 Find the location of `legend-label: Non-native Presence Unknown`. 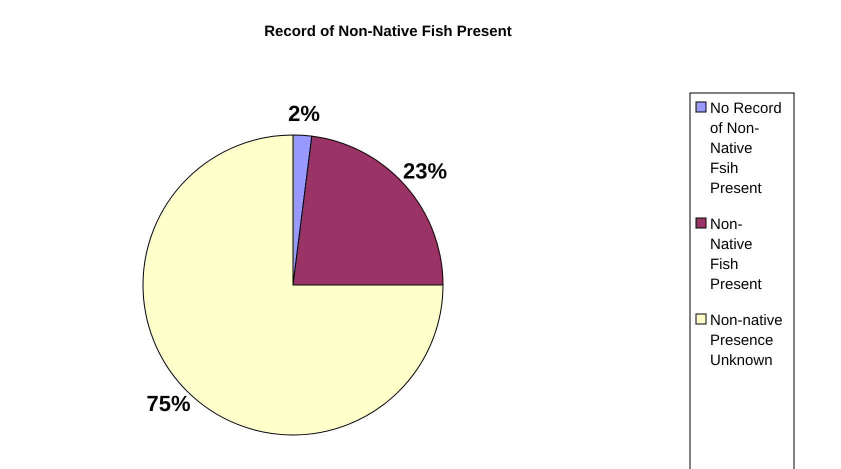

legend-label: Non-native Presence Unknown is located at coordinates (746, 340).